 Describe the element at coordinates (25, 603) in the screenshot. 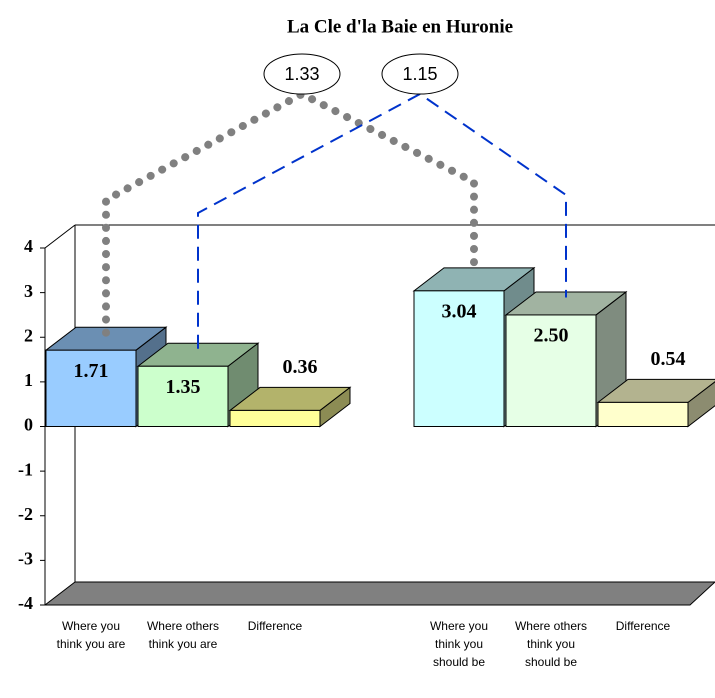

I see `y-tick-label: -4` at that location.